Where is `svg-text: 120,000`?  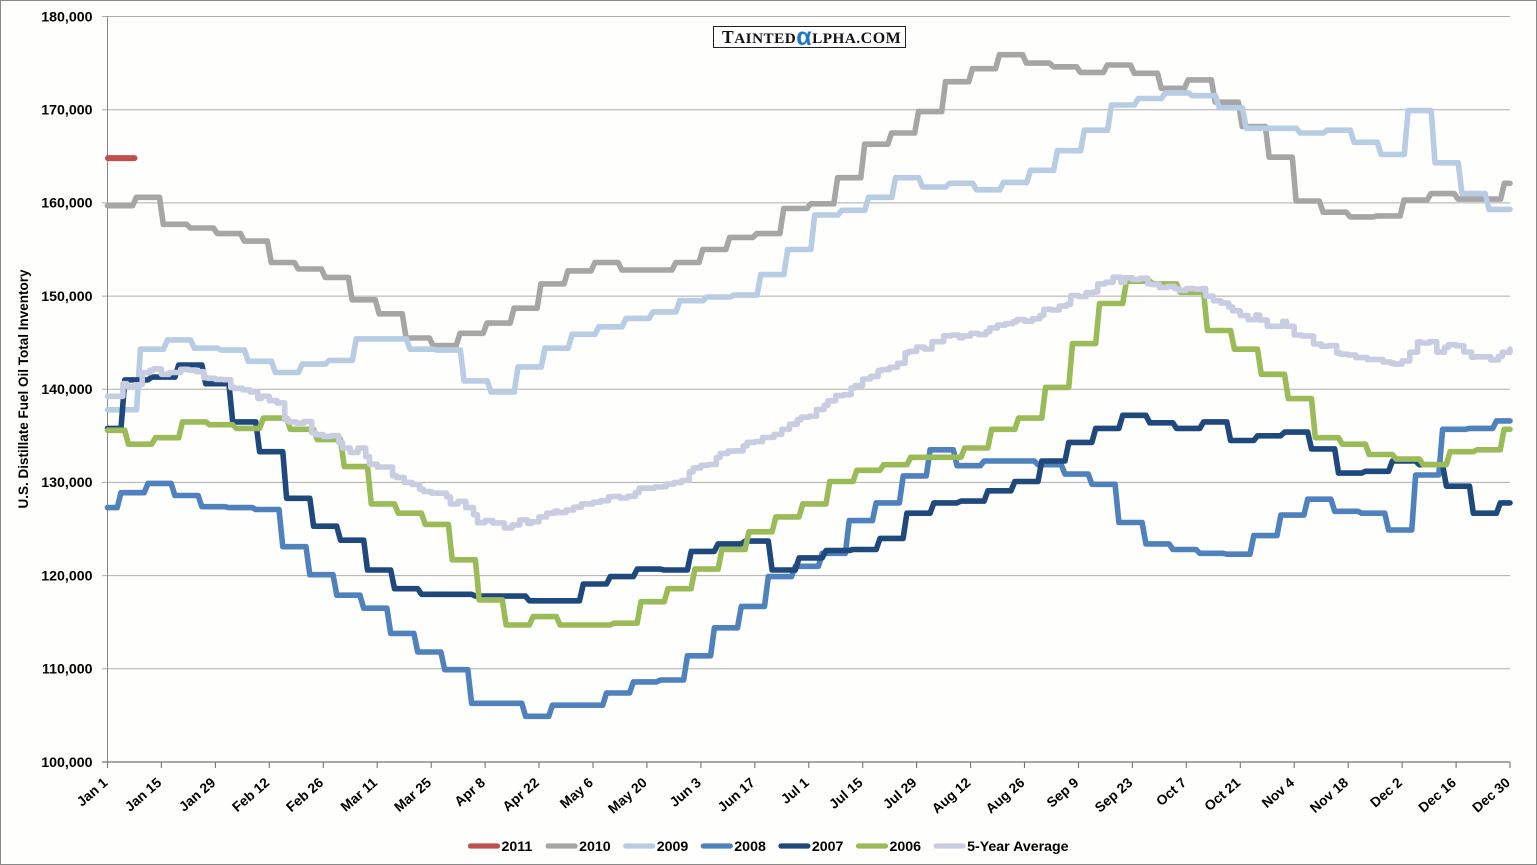 svg-text: 120,000 is located at coordinates (66, 576).